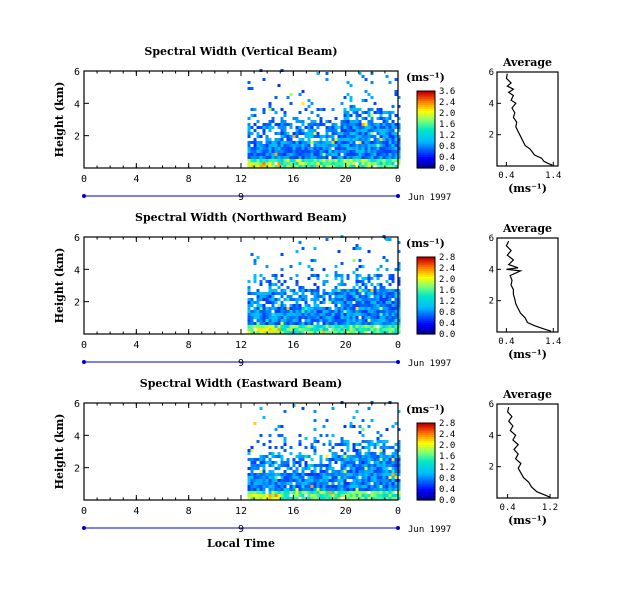  What do you see at coordinates (527, 119) in the screenshot?
I see `profile-frame` at bounding box center [527, 119].